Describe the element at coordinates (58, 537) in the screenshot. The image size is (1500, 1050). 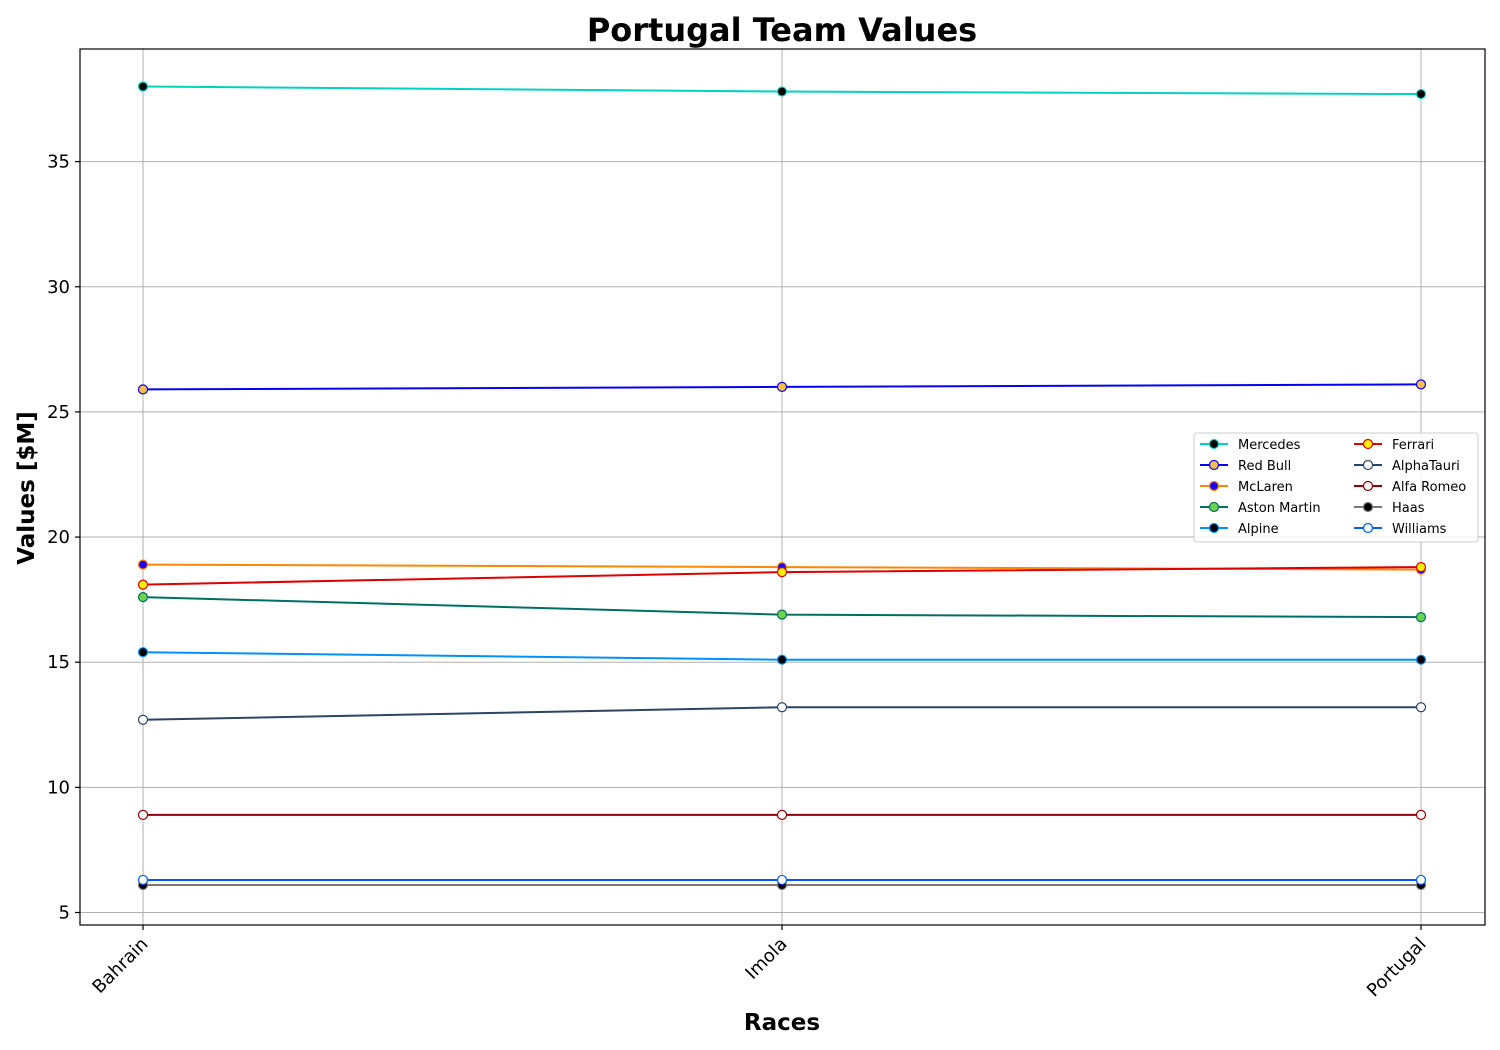
I see `y-tick-label: 20` at that location.